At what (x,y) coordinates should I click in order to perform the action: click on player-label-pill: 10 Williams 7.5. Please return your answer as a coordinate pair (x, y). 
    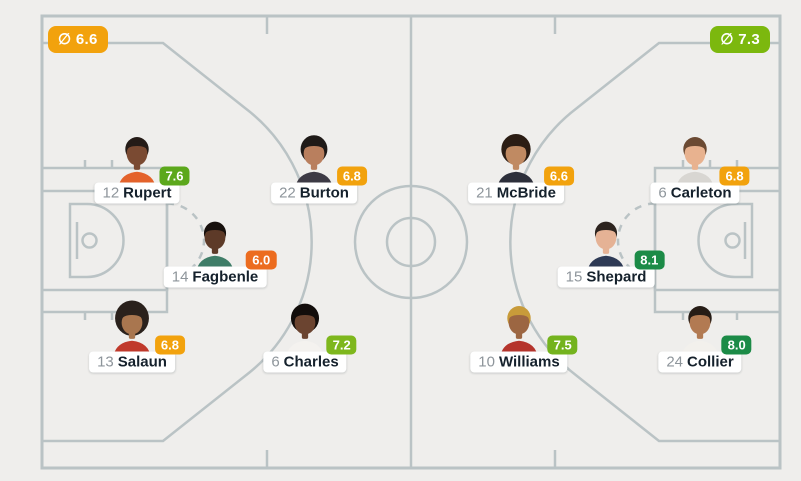
    Looking at the image, I should click on (524, 354).